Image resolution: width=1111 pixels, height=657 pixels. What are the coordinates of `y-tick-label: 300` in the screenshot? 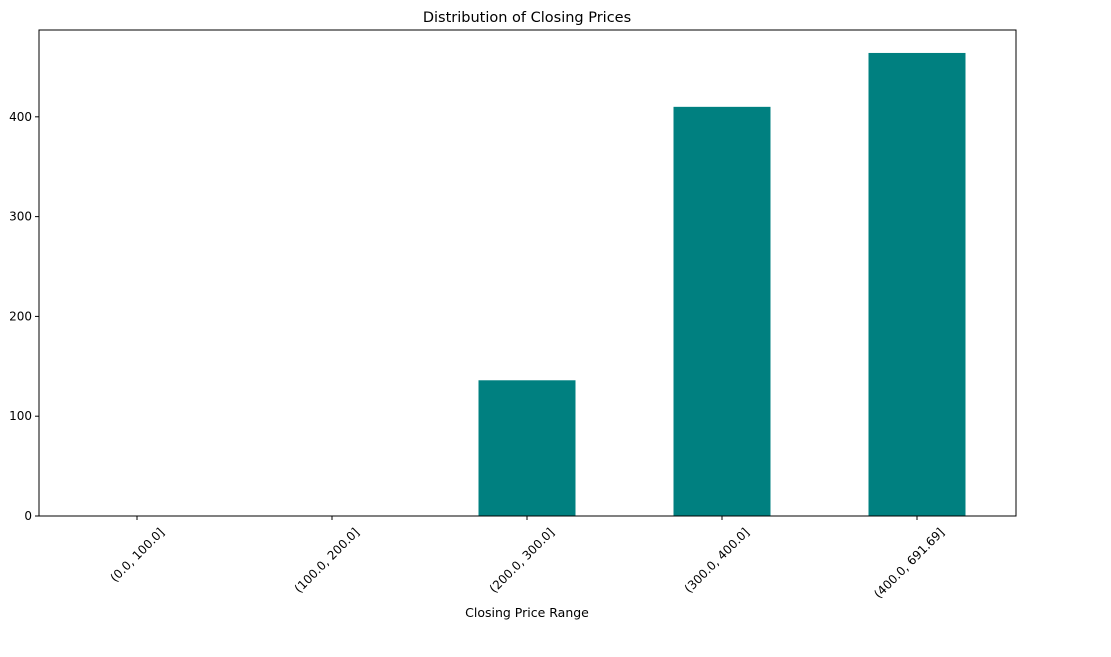 It's located at (20, 217).